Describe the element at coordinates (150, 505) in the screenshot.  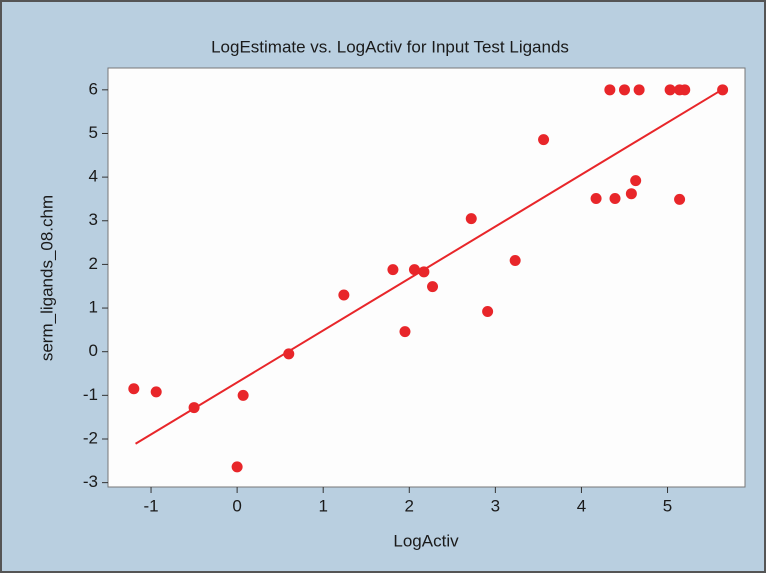
I see `x-tick-label: -1` at that location.